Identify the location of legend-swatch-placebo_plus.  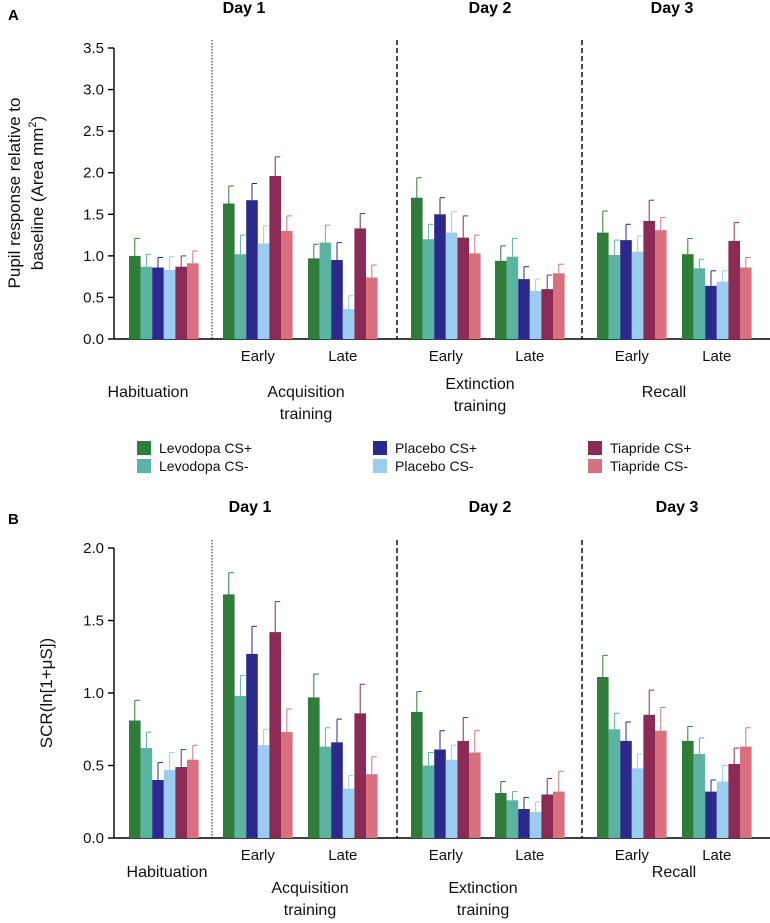
(380, 448).